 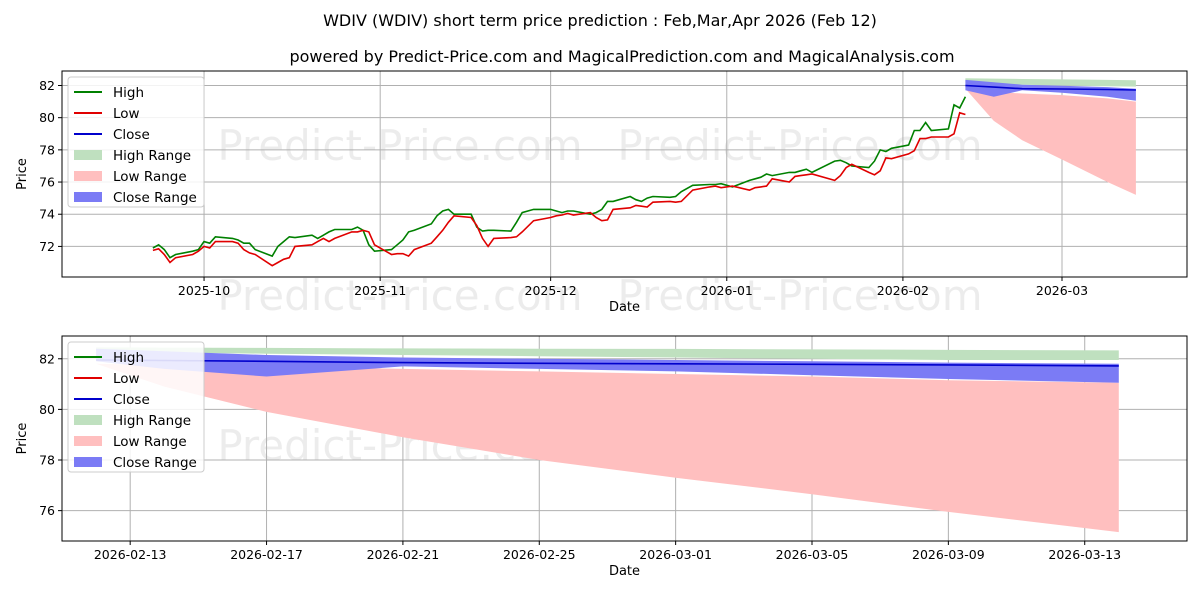 I want to click on close-forecast-line, so click(x=1050, y=87).